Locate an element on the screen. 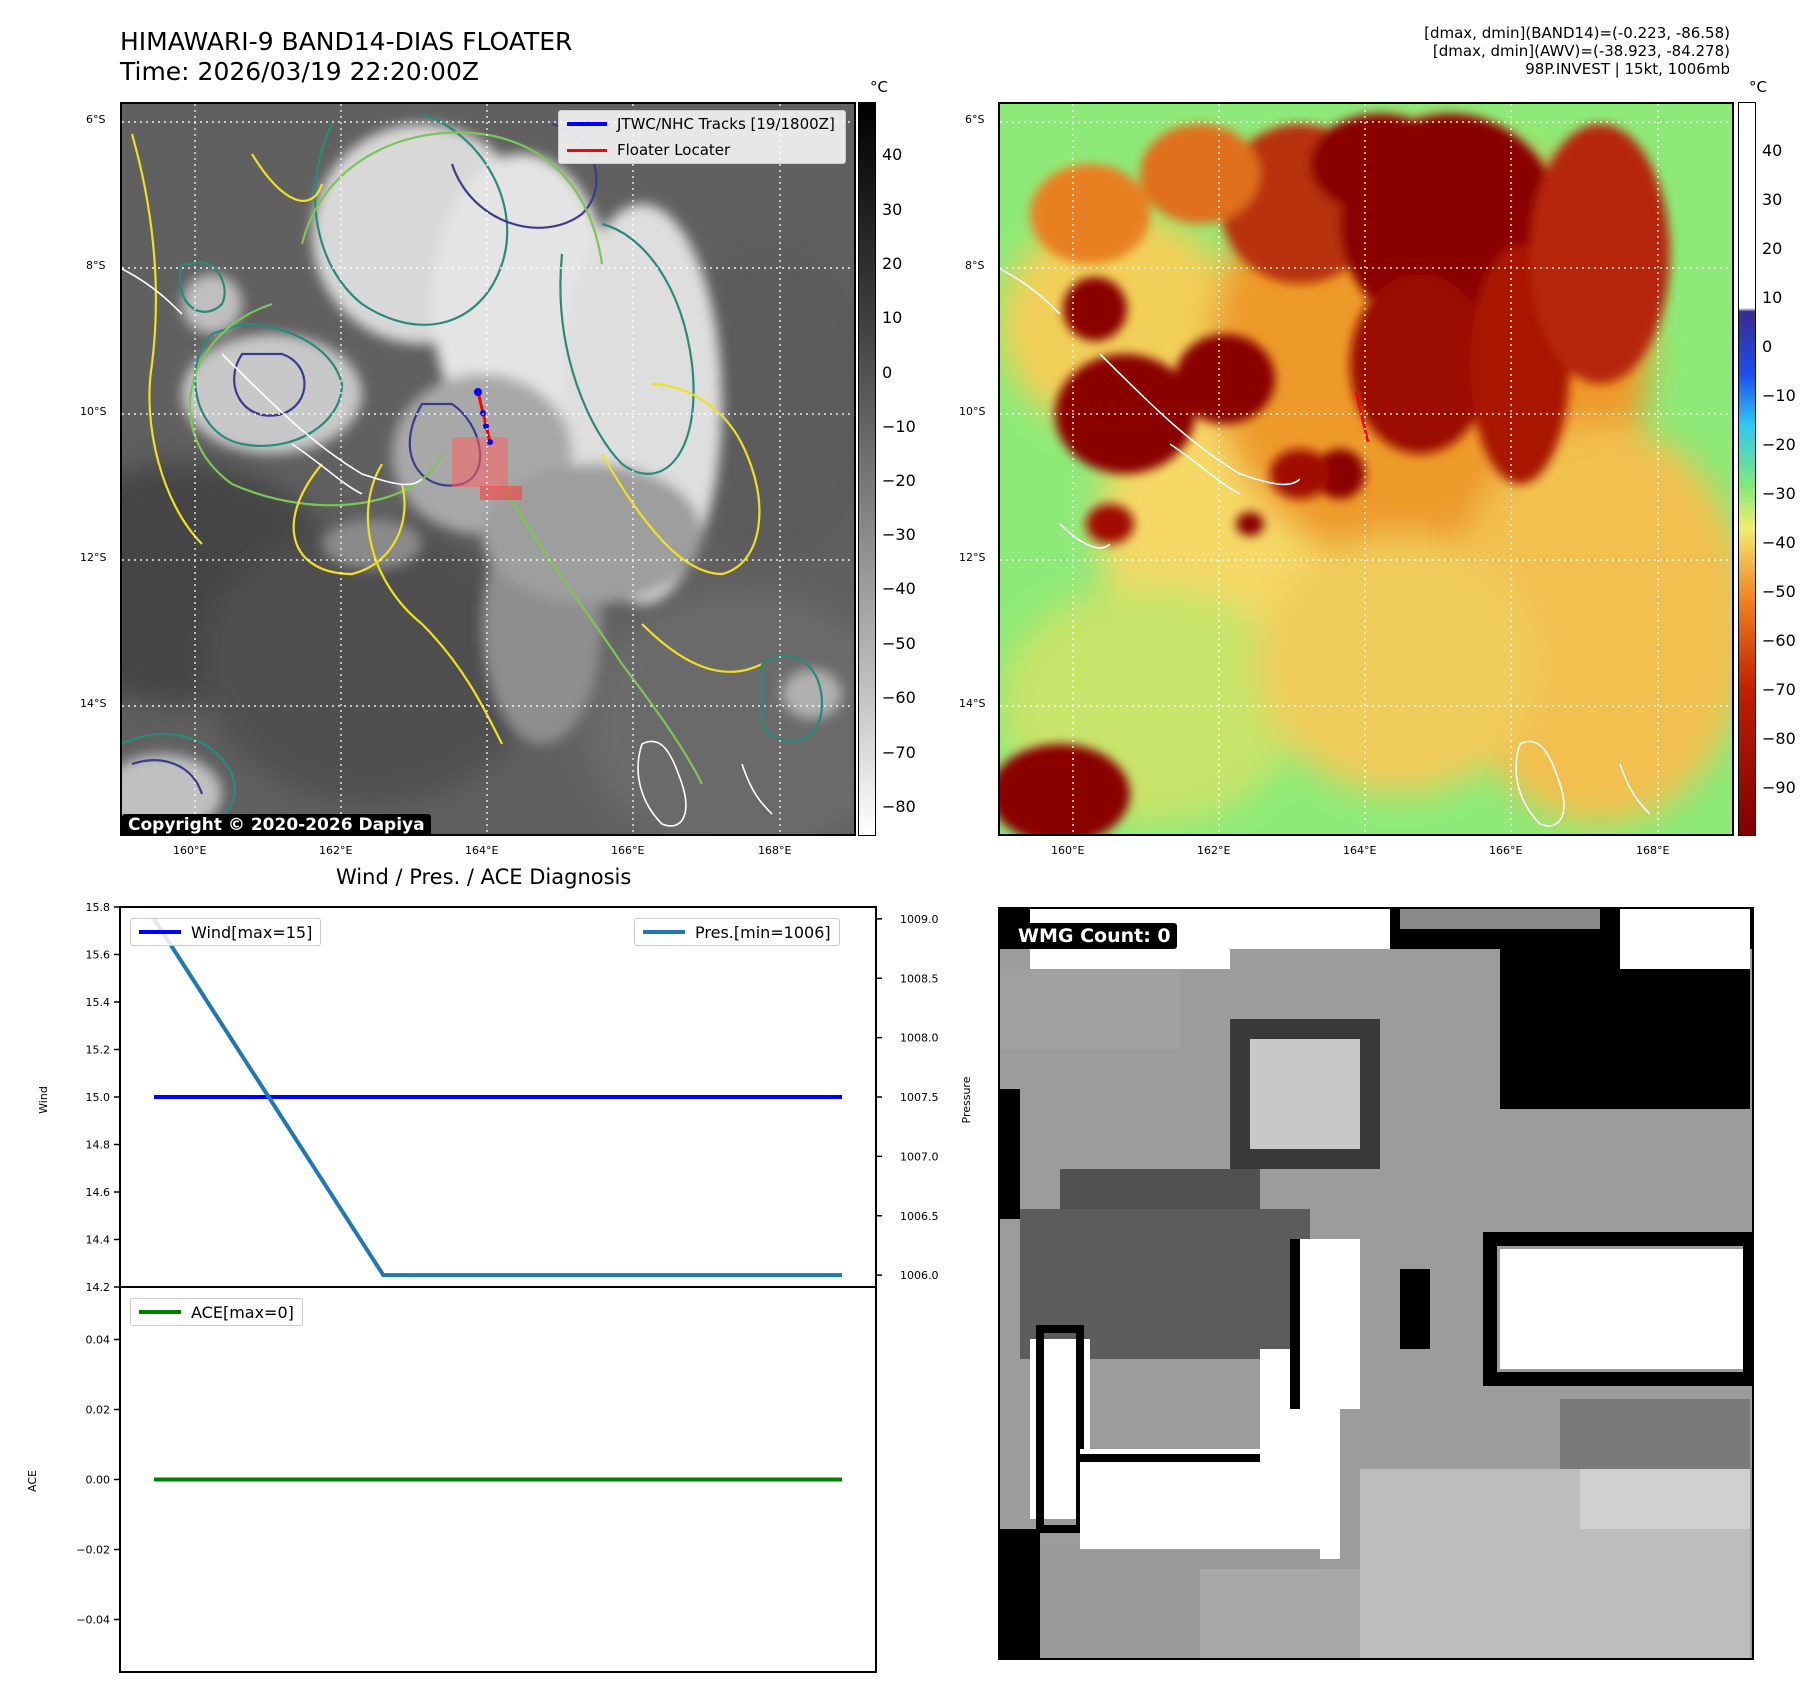 The image size is (1813, 1690). awv-colorbar is located at coordinates (1747, 469).